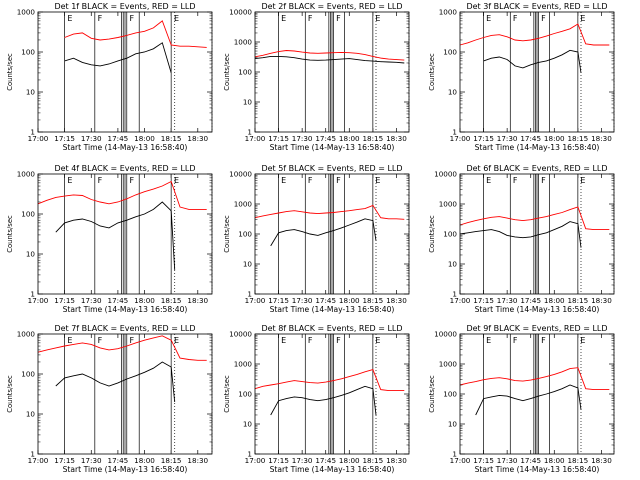  I want to click on panel-title: Det 7f BLACK = Events, RED = LLD, so click(124, 328).